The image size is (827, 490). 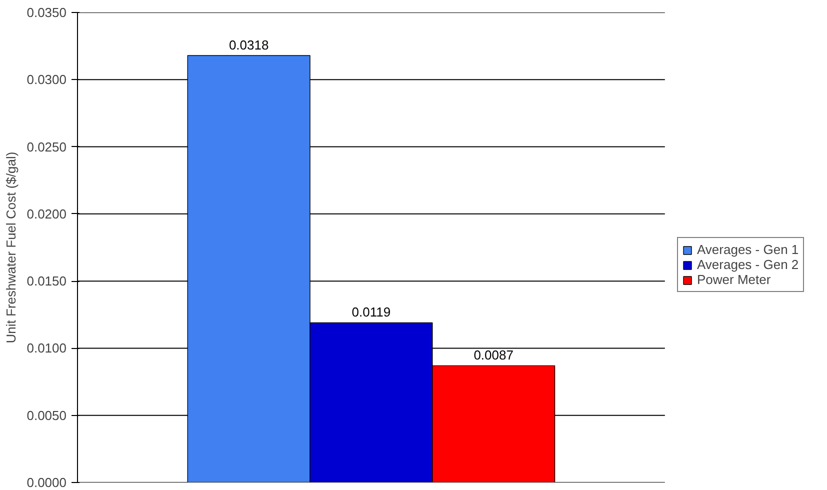 What do you see at coordinates (46, 348) in the screenshot?
I see `y-tick-label: 0.0100` at bounding box center [46, 348].